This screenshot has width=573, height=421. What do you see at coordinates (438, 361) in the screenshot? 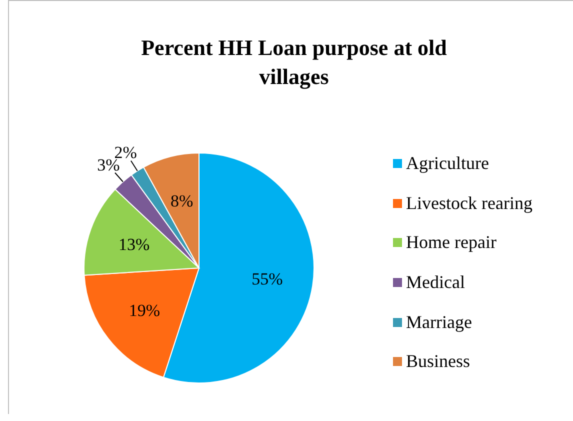
I see `legend-label: Business` at bounding box center [438, 361].